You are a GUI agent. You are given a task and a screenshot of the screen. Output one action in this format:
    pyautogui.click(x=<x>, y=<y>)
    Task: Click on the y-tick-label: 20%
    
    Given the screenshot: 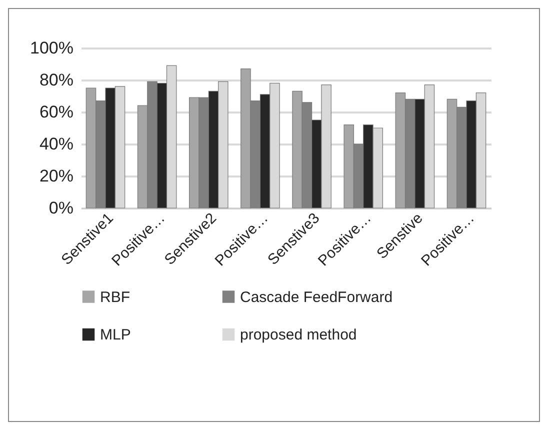 What is the action you would take?
    pyautogui.click(x=56, y=176)
    